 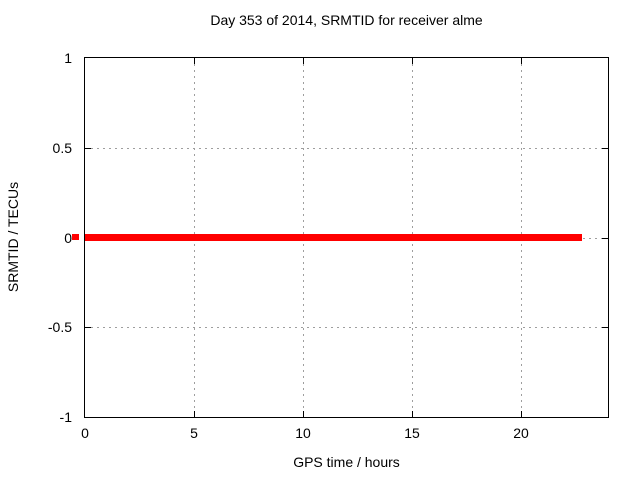 What do you see at coordinates (68, 58) in the screenshot?
I see `y-tick-label: 1` at bounding box center [68, 58].